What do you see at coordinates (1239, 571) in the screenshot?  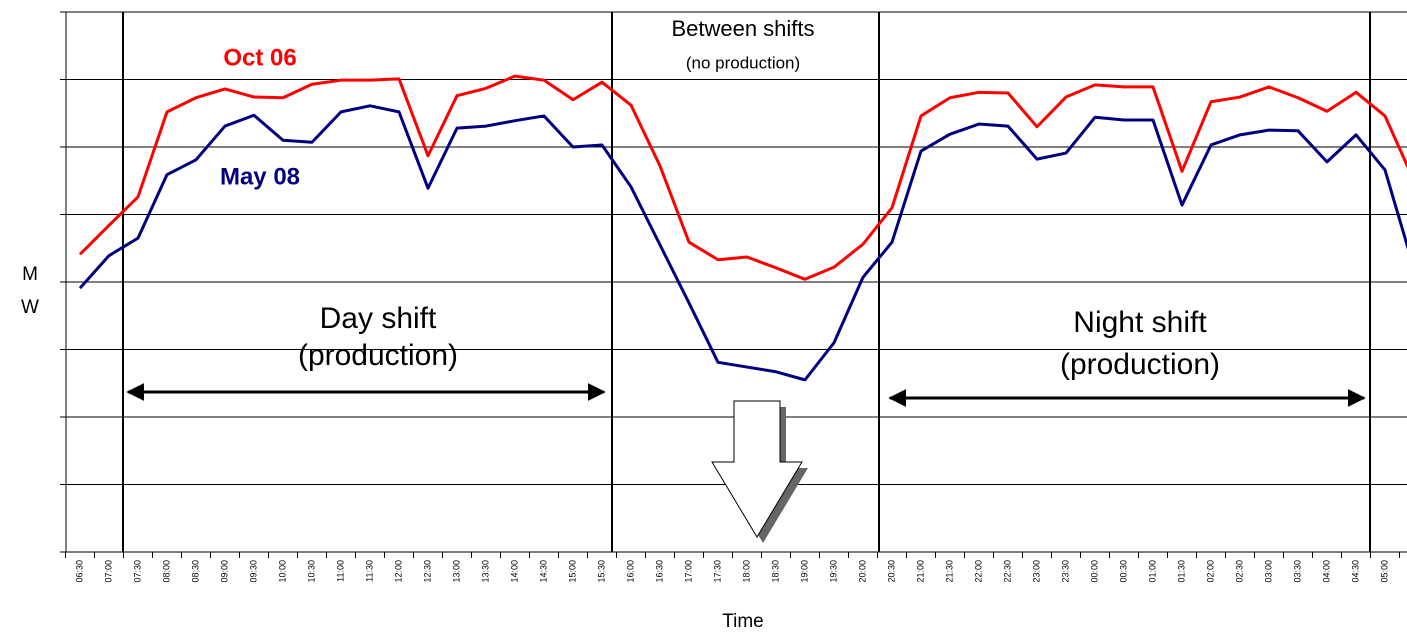 I see `x-tick-label: 02:30` at bounding box center [1239, 571].